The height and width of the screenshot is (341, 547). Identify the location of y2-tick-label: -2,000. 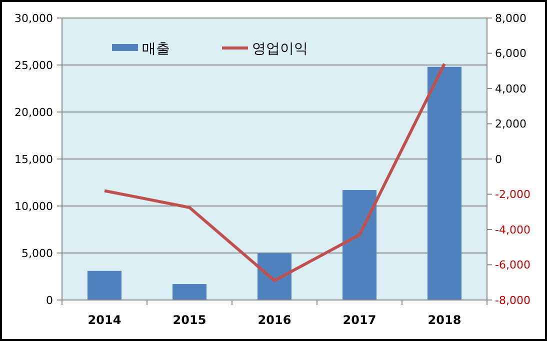
(512, 195).